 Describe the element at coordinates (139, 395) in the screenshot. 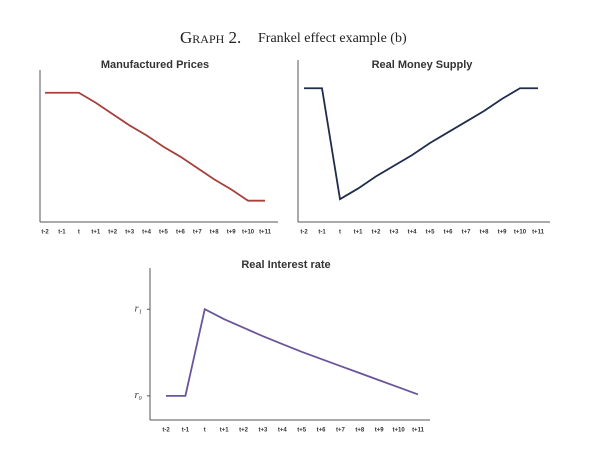

I see `y-tick-label: r₀` at that location.